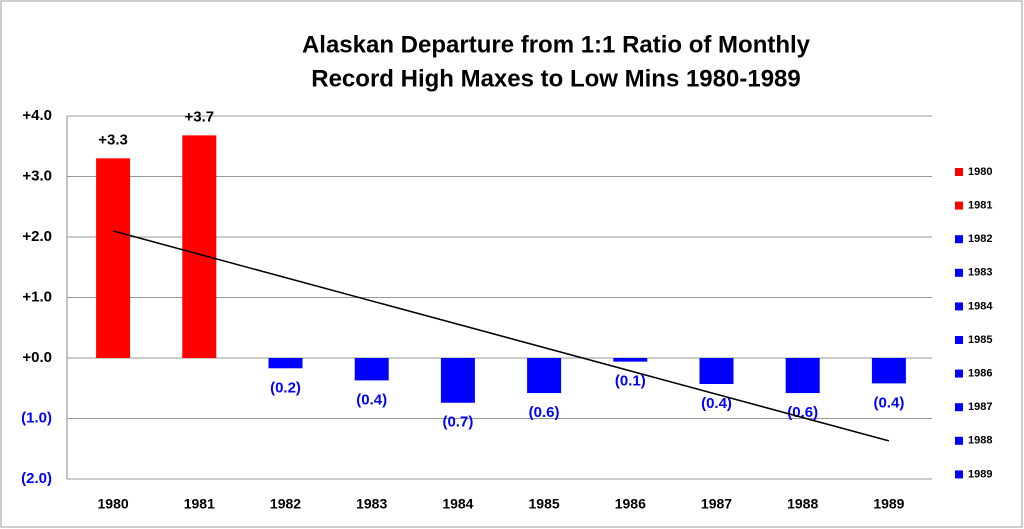 The height and width of the screenshot is (529, 1024). What do you see at coordinates (980, 407) in the screenshot?
I see `legend-label: 1987` at bounding box center [980, 407].